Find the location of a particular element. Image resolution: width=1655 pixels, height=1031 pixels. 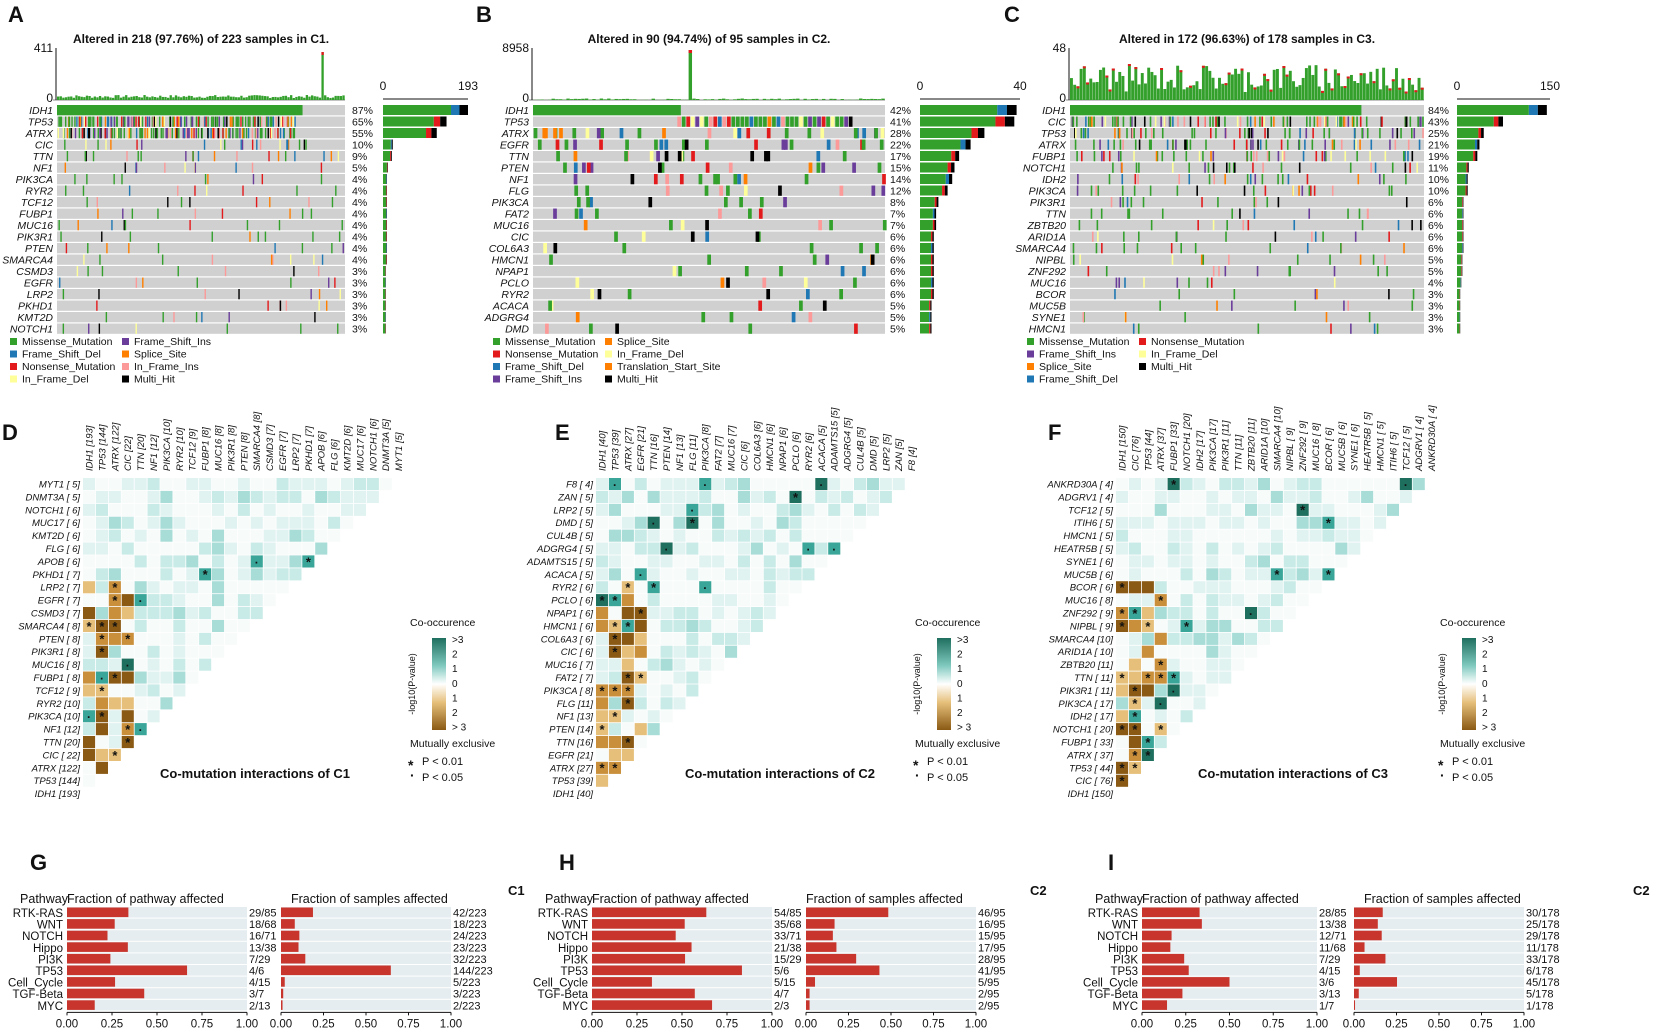

gene-percent: 5% is located at coordinates (1435, 272).